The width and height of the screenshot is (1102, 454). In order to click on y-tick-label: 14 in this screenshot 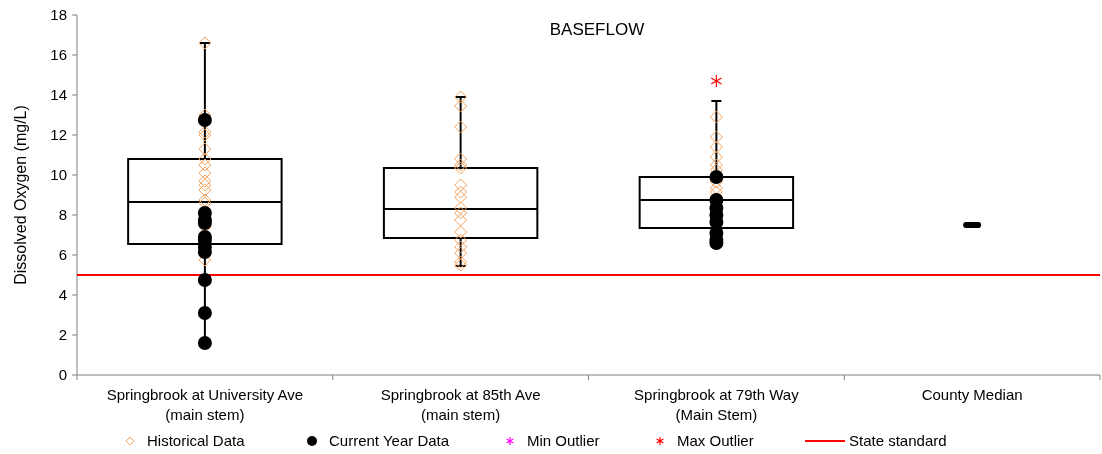, I will do `click(58, 94)`.